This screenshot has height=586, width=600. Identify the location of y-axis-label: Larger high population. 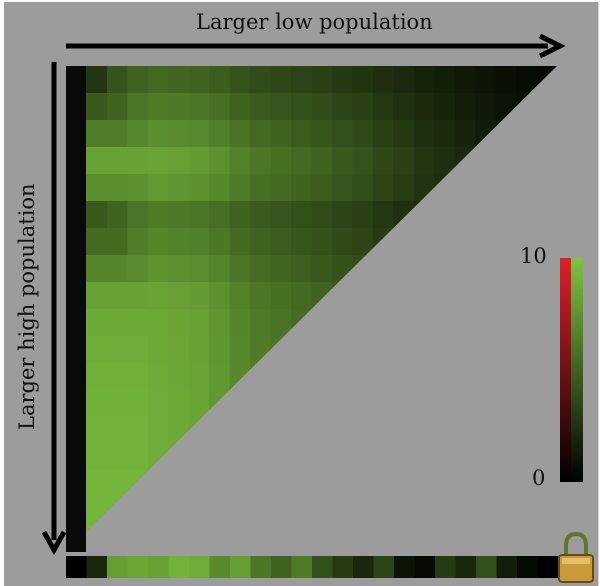
(27, 306).